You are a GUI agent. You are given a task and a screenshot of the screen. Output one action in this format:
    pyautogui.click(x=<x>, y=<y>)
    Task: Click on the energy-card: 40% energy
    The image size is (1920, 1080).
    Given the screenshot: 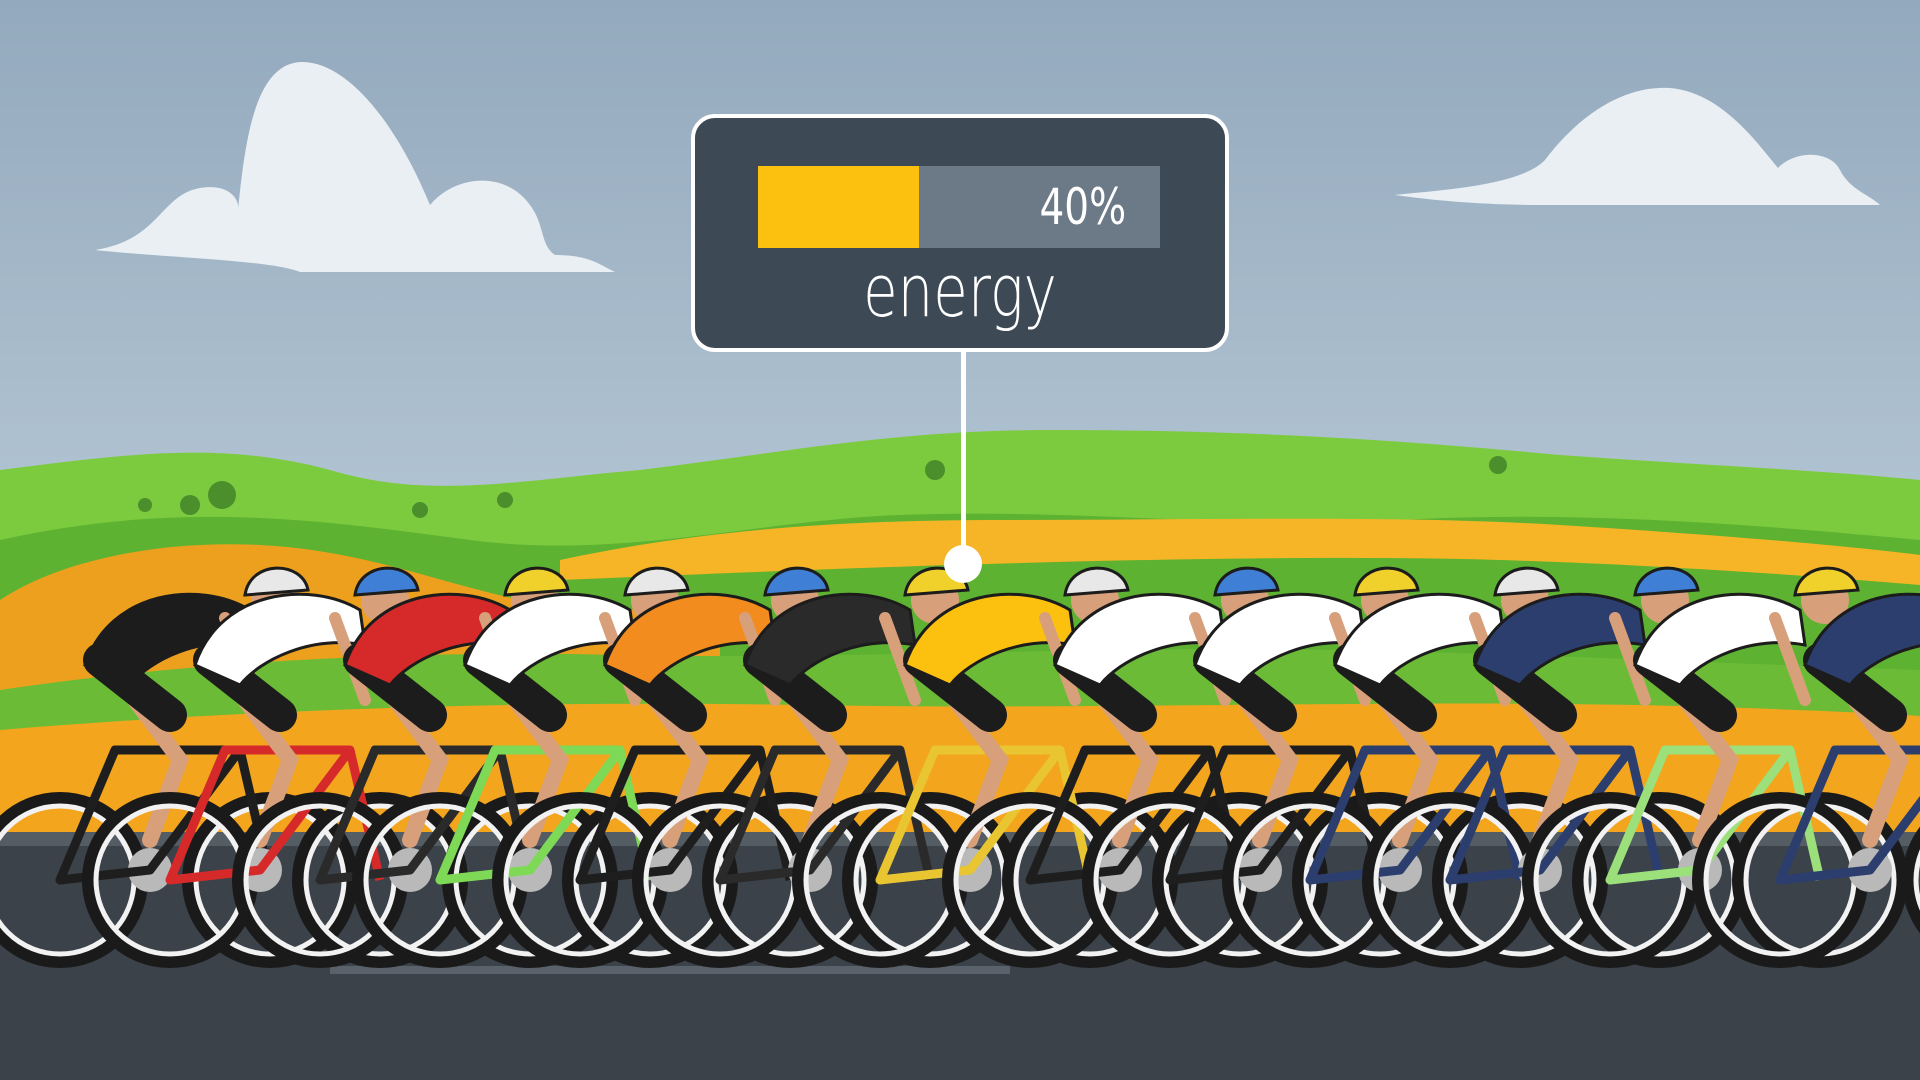 What is the action you would take?
    pyautogui.click(x=960, y=233)
    